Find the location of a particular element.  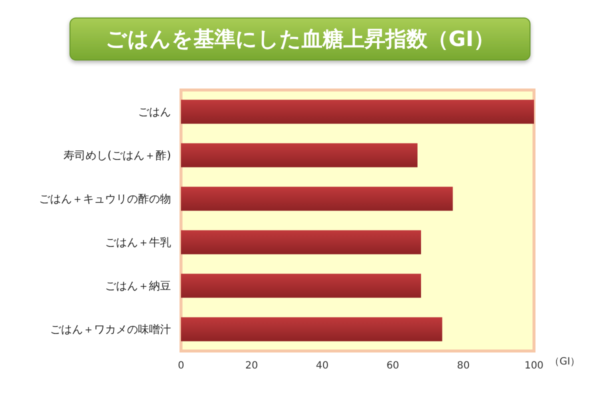

x-axis-title: （GI） is located at coordinates (564, 362).